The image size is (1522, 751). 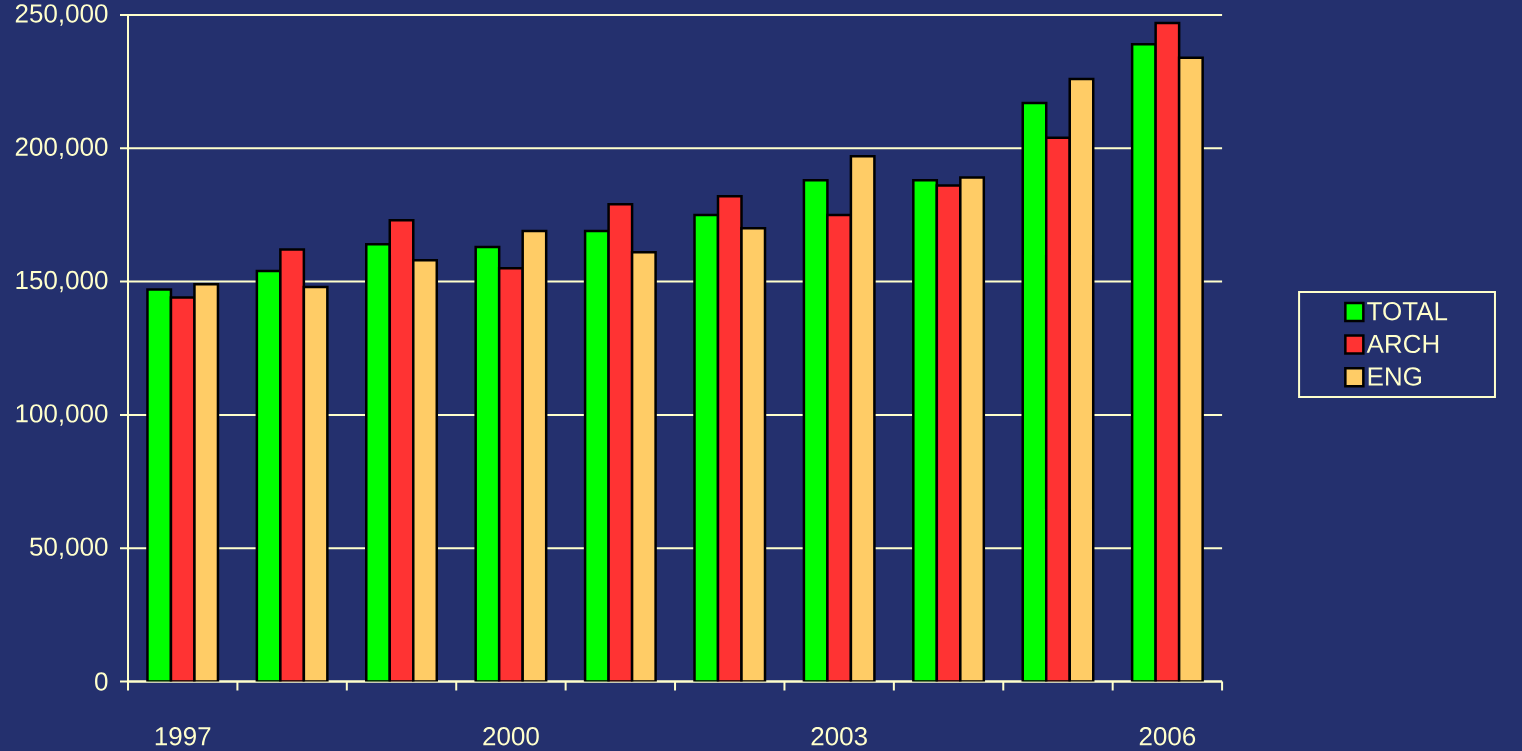 I want to click on y-tick-label: 150,000, so click(x=62, y=281).